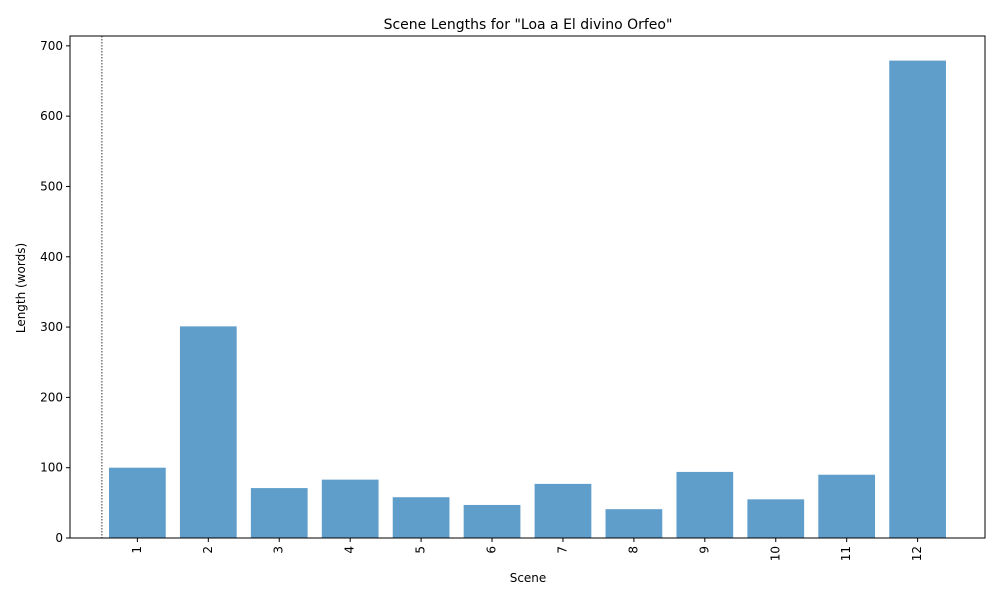  I want to click on x-tick-label: 9, so click(704, 550).